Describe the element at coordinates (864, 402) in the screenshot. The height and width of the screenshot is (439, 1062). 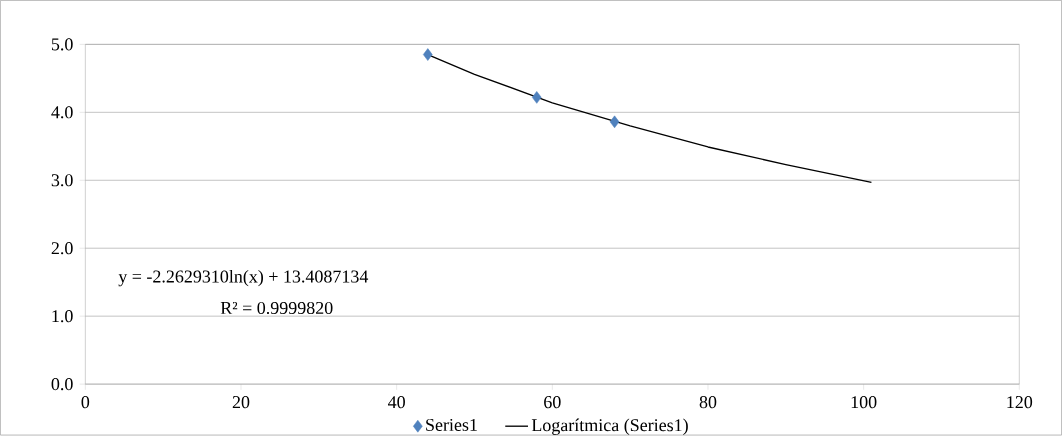
I see `x-tick-label: 100` at that location.